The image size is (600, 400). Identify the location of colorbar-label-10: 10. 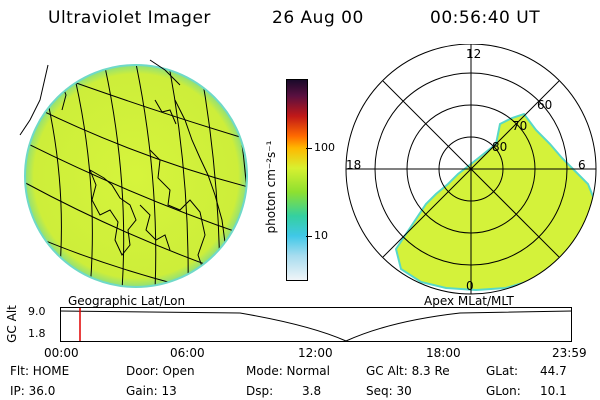
(321, 235).